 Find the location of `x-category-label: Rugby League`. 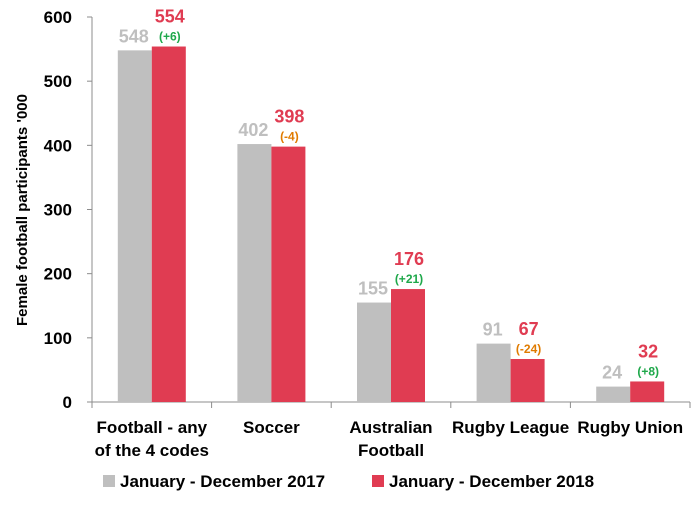

x-category-label: Rugby League is located at coordinates (510, 427).